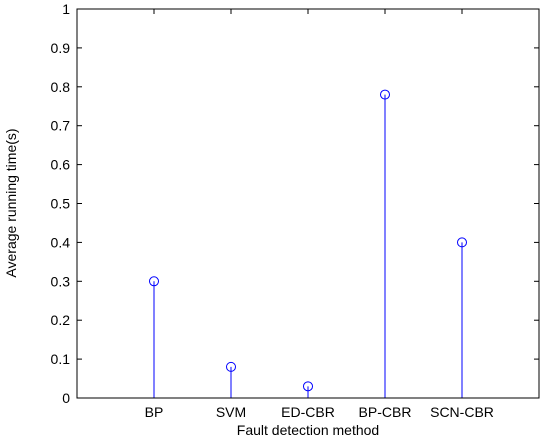 Image resolution: width=550 pixels, height=446 pixels. Describe the element at coordinates (61, 281) in the screenshot. I see `y-tick-label: 0.3` at that location.